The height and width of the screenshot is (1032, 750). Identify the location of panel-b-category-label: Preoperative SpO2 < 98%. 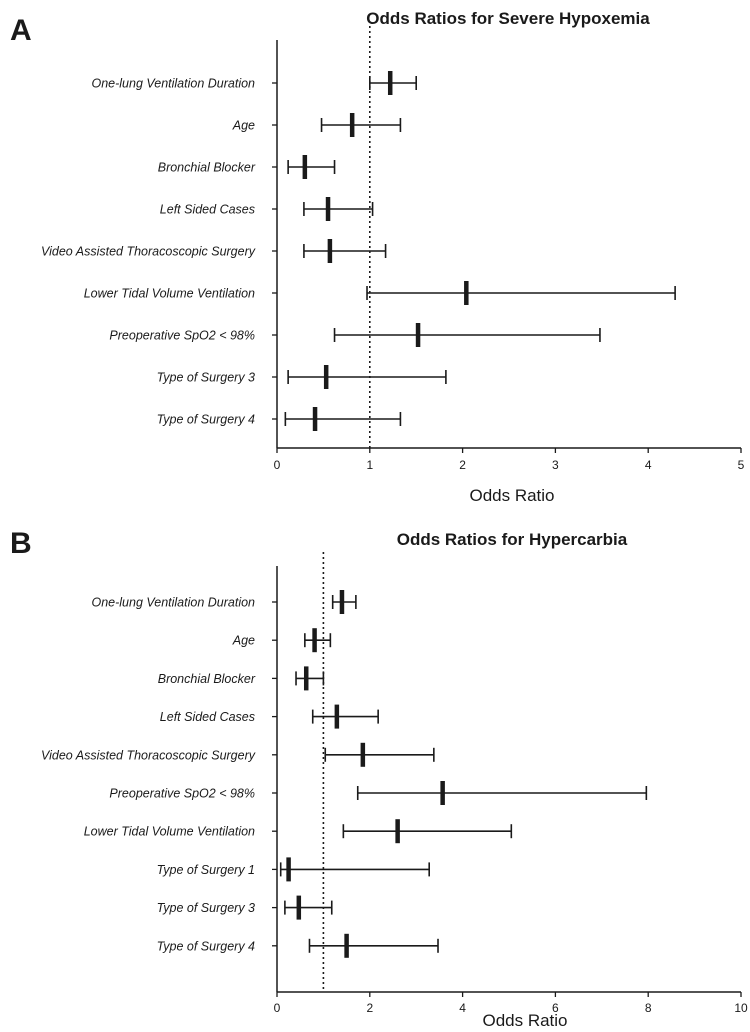
(182, 794).